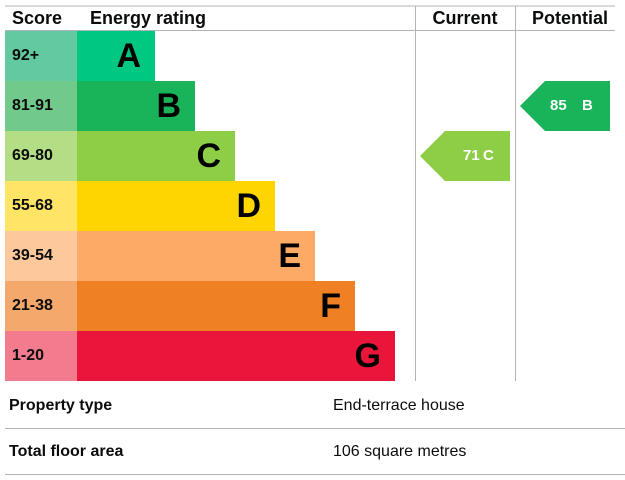 This screenshot has width=625, height=480. What do you see at coordinates (399, 451) in the screenshot?
I see `row-value: 106 square metres` at bounding box center [399, 451].